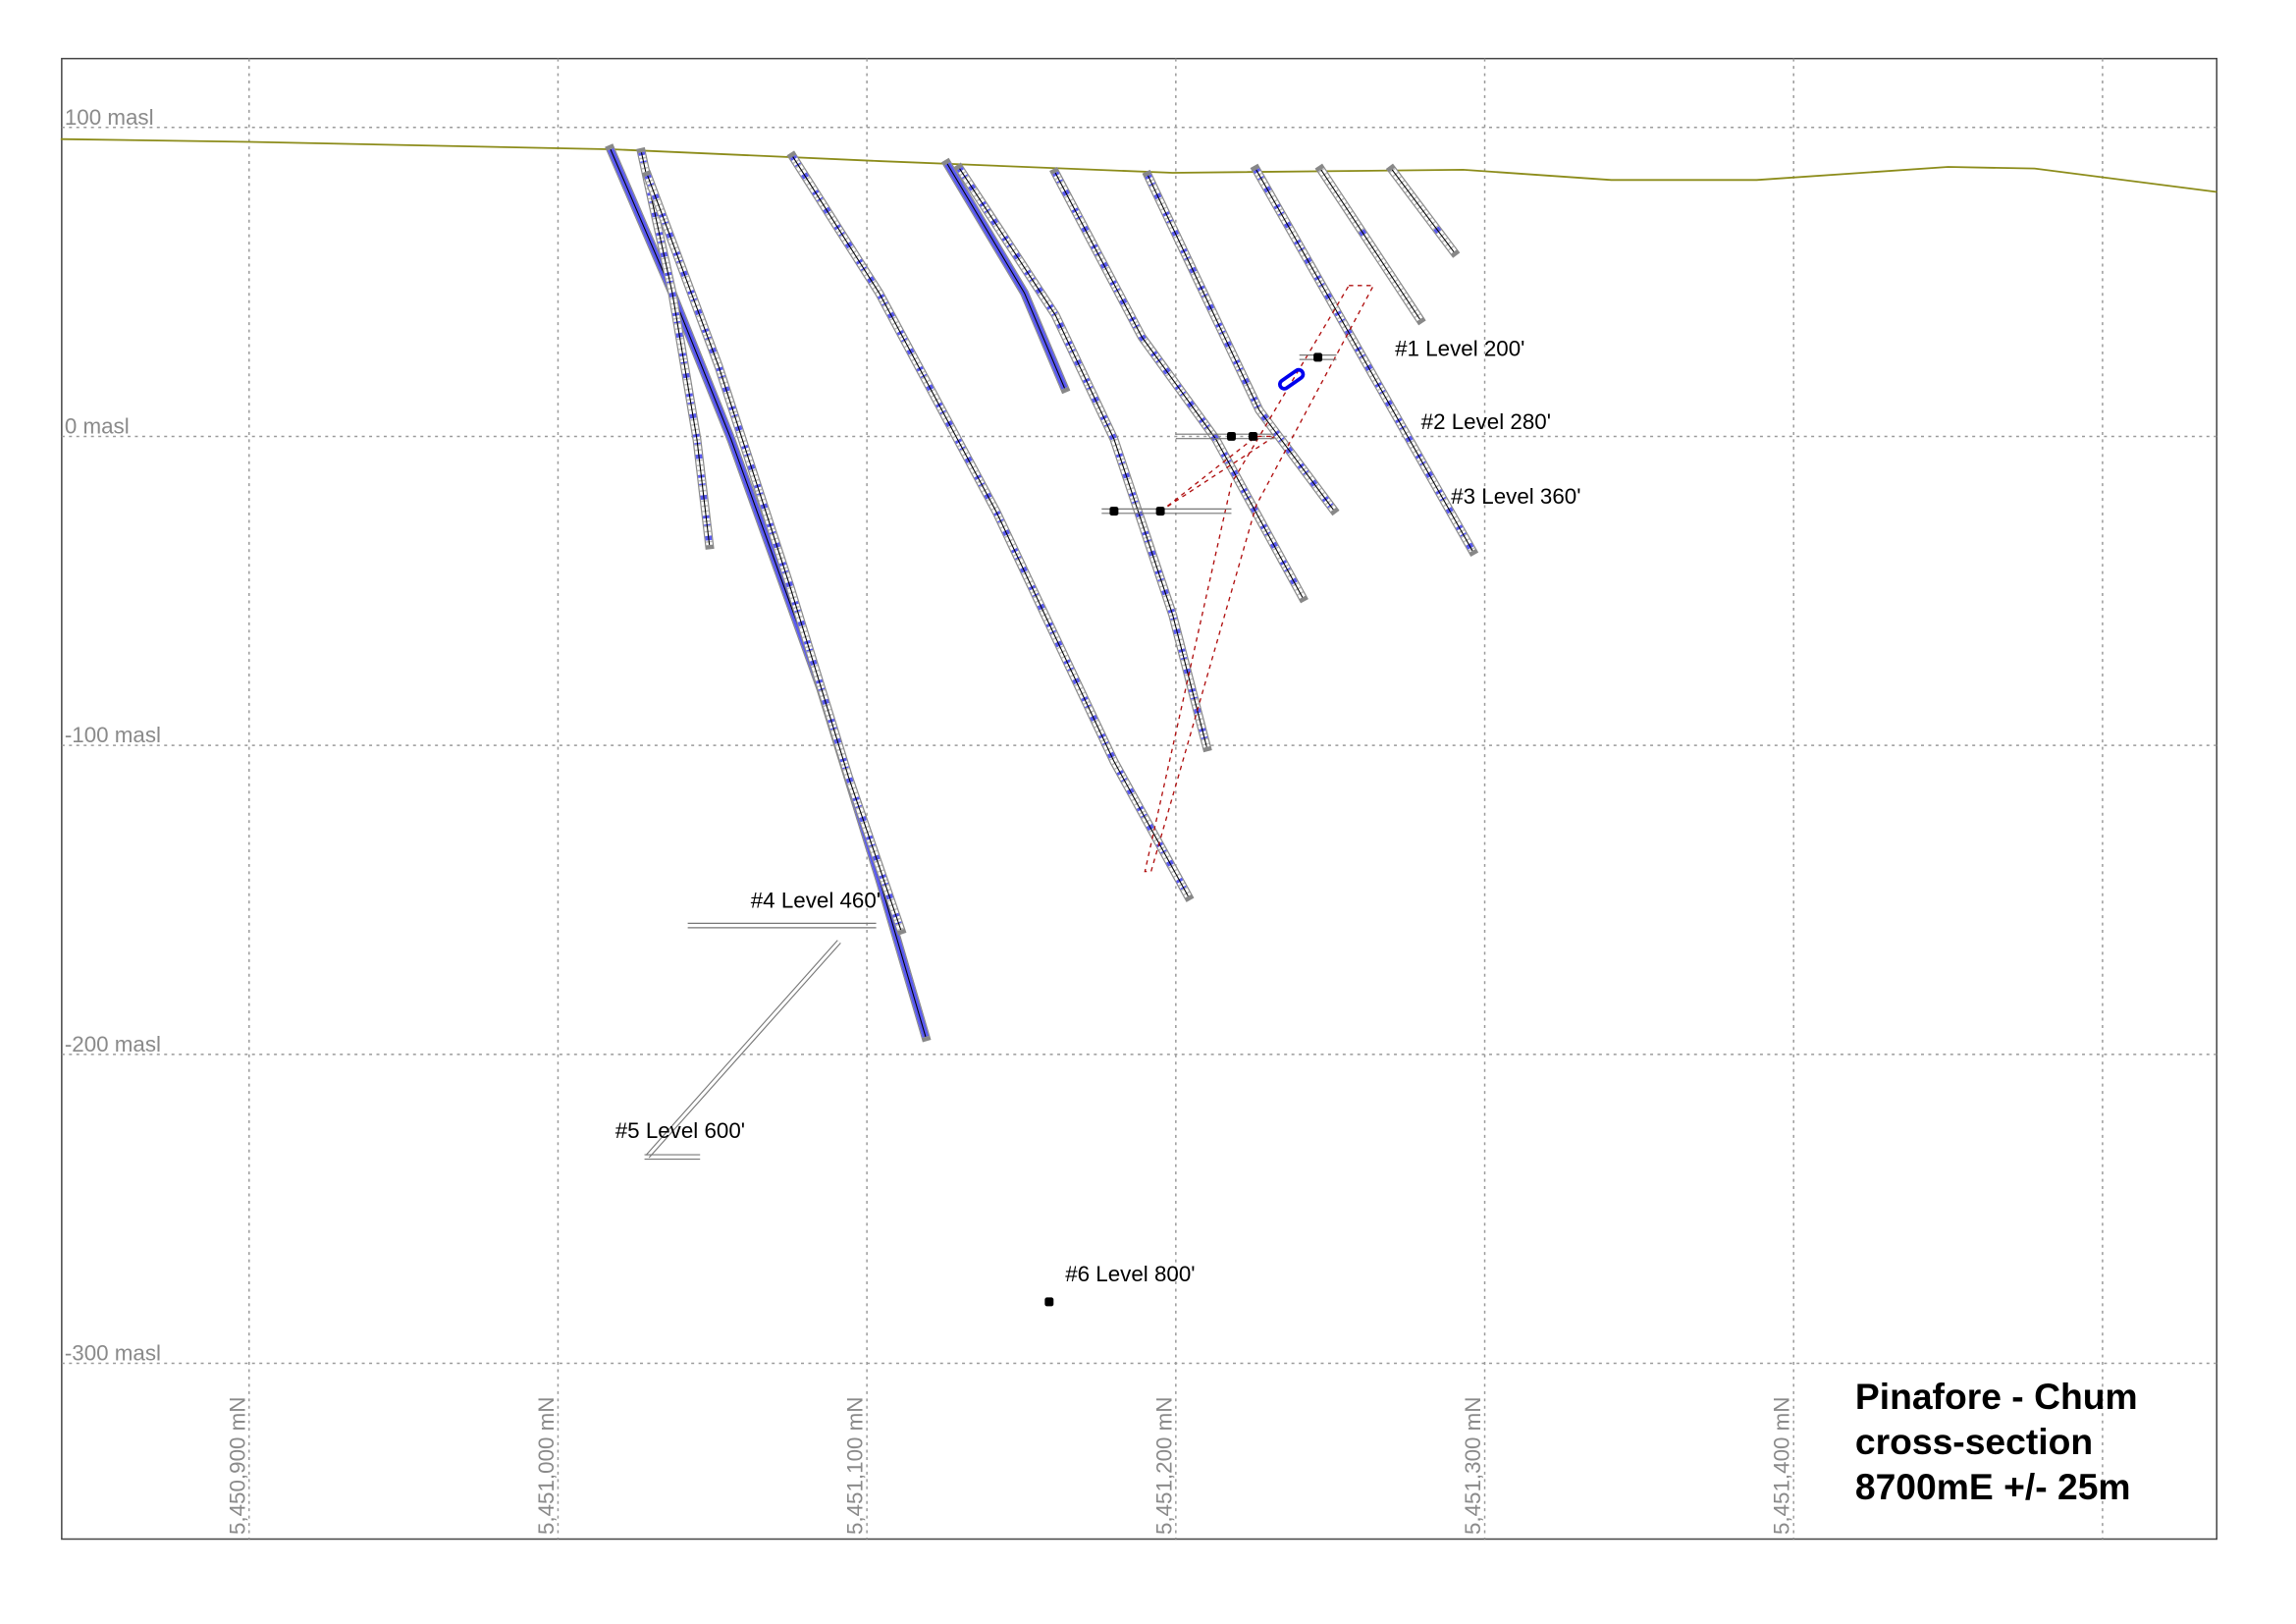 The height and width of the screenshot is (1624, 2296). What do you see at coordinates (1130, 1274) in the screenshot?
I see `level-label: #6 Level 800'` at bounding box center [1130, 1274].